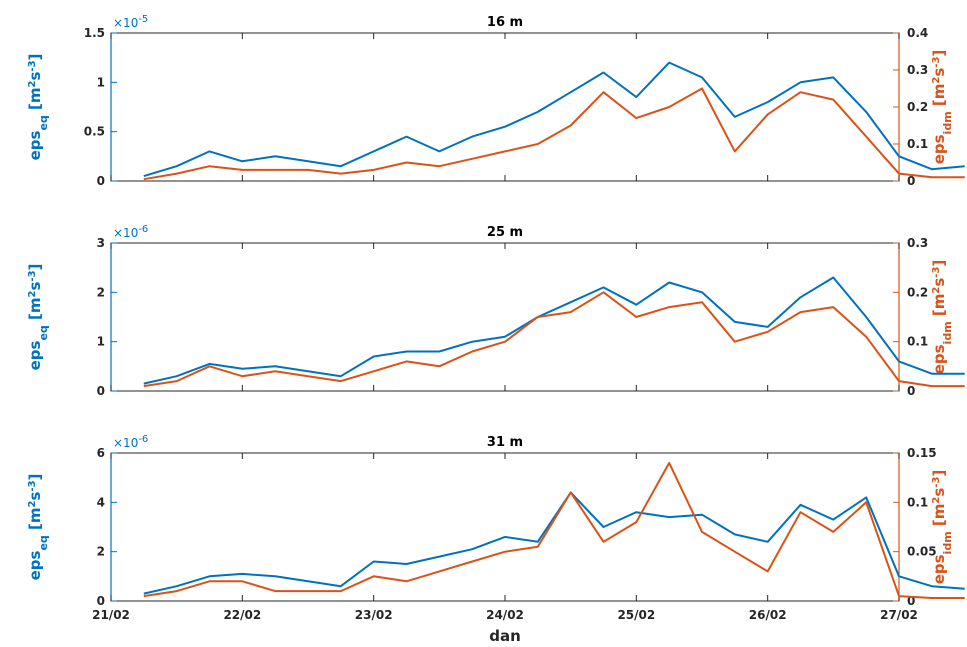 The width and height of the screenshot is (967, 647). What do you see at coordinates (94, 132) in the screenshot?
I see `left-tick-label: 0.5` at bounding box center [94, 132].